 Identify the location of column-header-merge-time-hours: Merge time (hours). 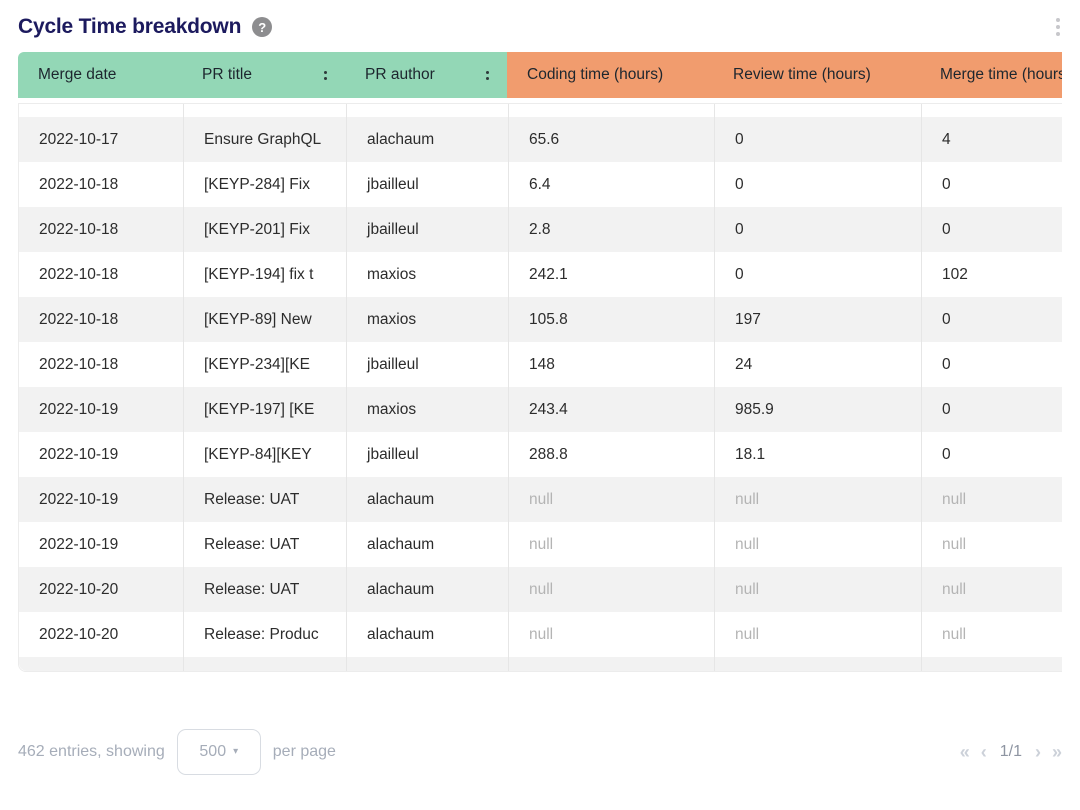
(991, 75).